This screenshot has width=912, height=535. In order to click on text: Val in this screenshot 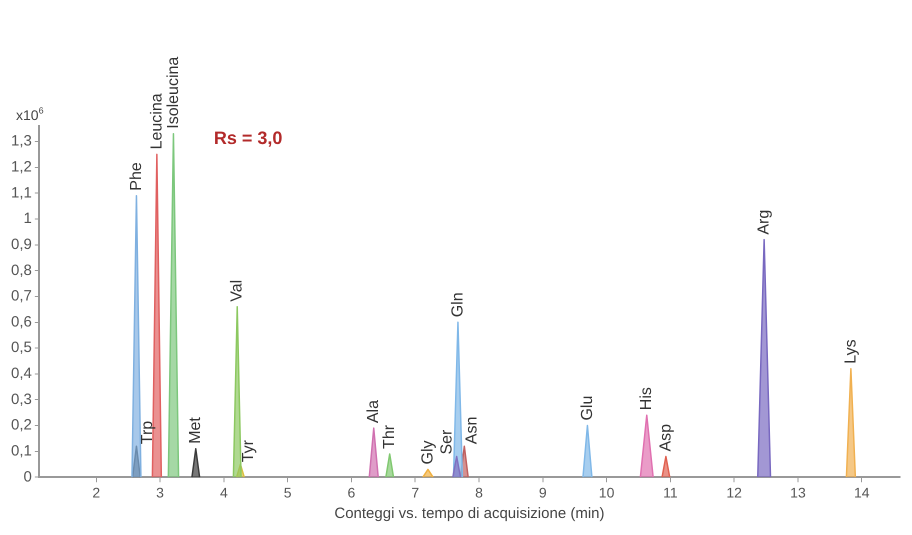, I will do `click(237, 291)`.